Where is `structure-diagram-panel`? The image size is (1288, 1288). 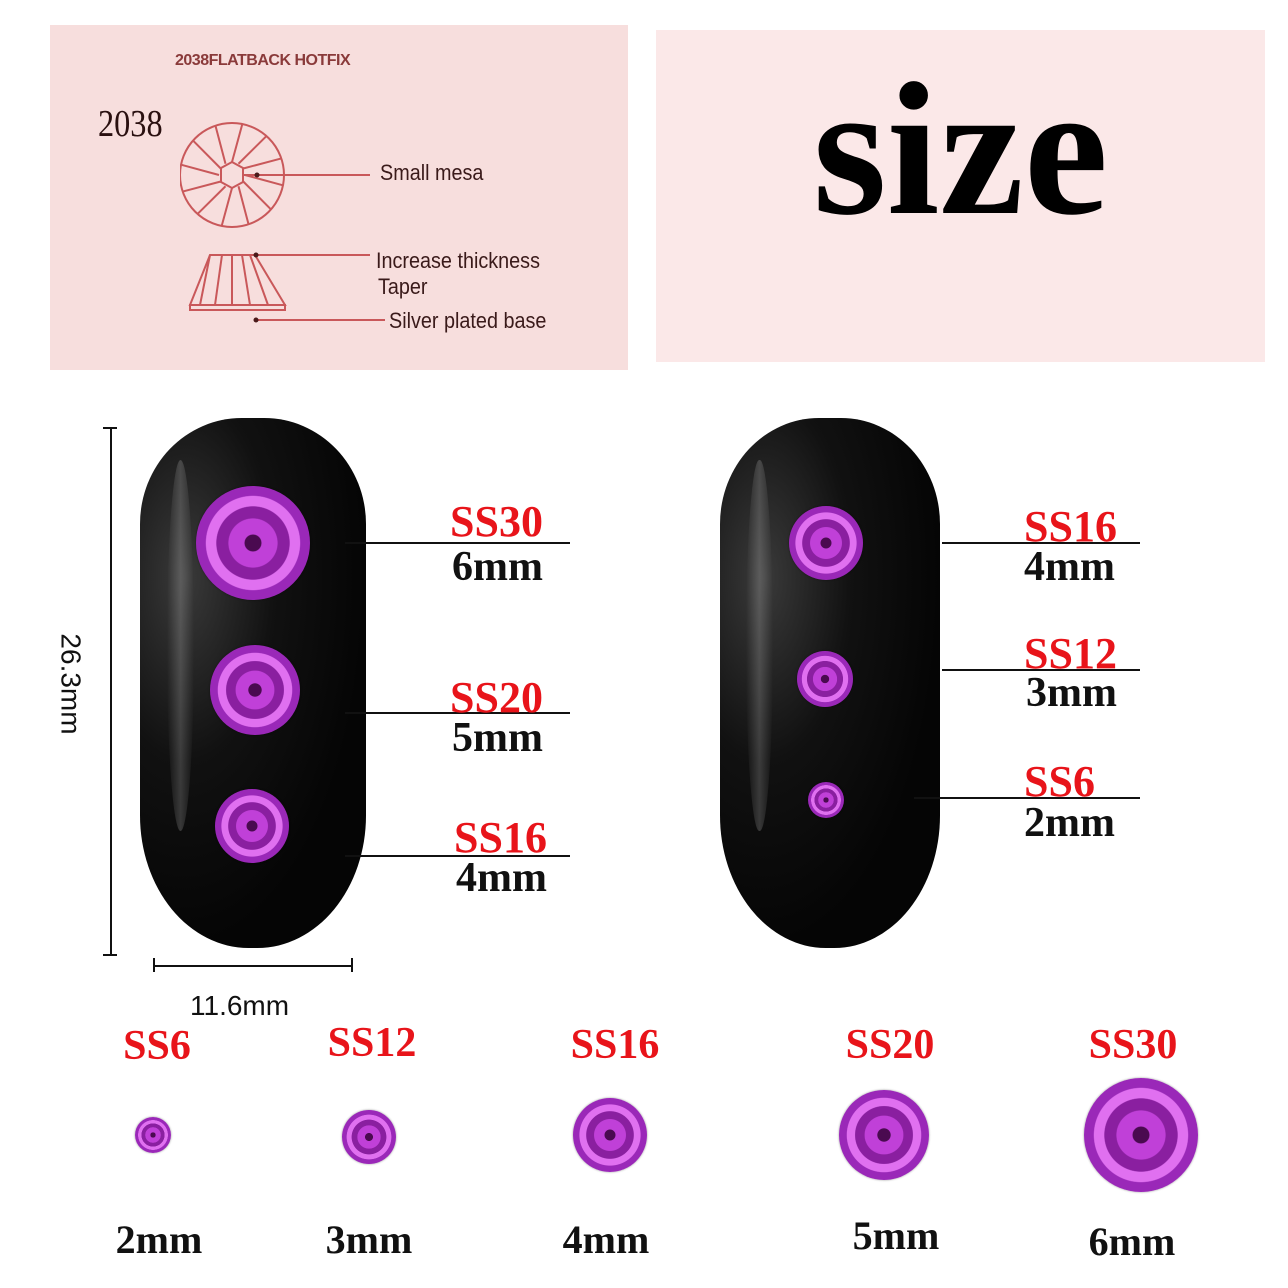 structure-diagram-panel is located at coordinates (339, 197).